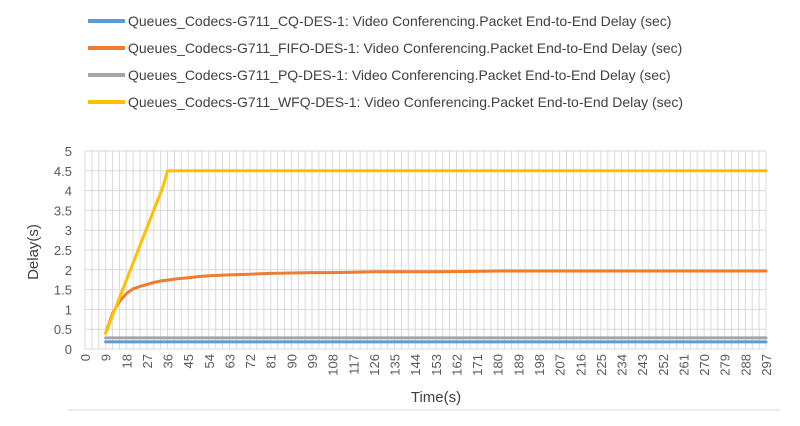 The width and height of the screenshot is (800, 426). What do you see at coordinates (436, 397) in the screenshot?
I see `x-axis-title: Time(s)` at bounding box center [436, 397].